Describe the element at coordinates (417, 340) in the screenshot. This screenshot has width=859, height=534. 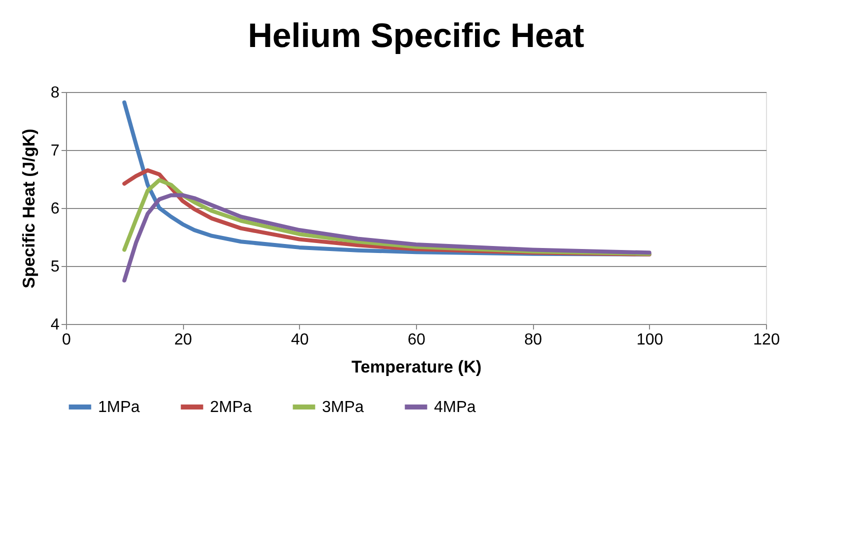
I see `x-tick-label: 60` at that location.